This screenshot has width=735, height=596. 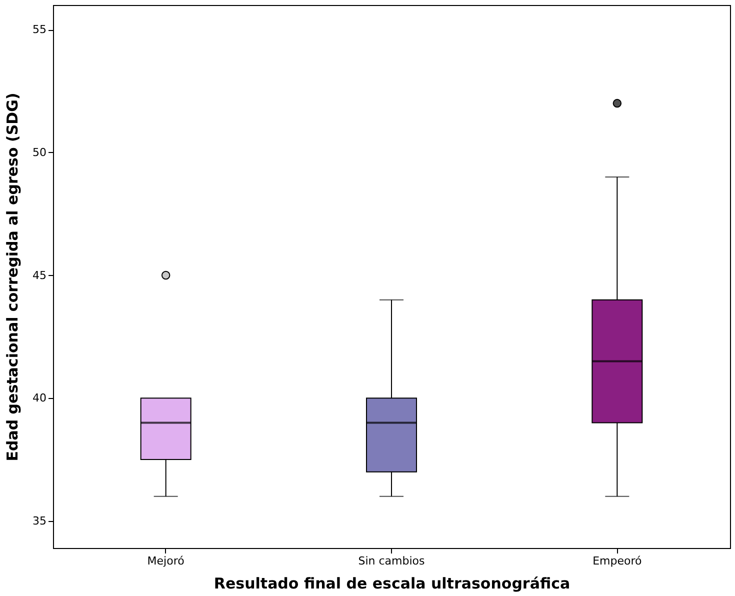 What do you see at coordinates (39, 152) in the screenshot?
I see `y-tick-label: 50` at bounding box center [39, 152].